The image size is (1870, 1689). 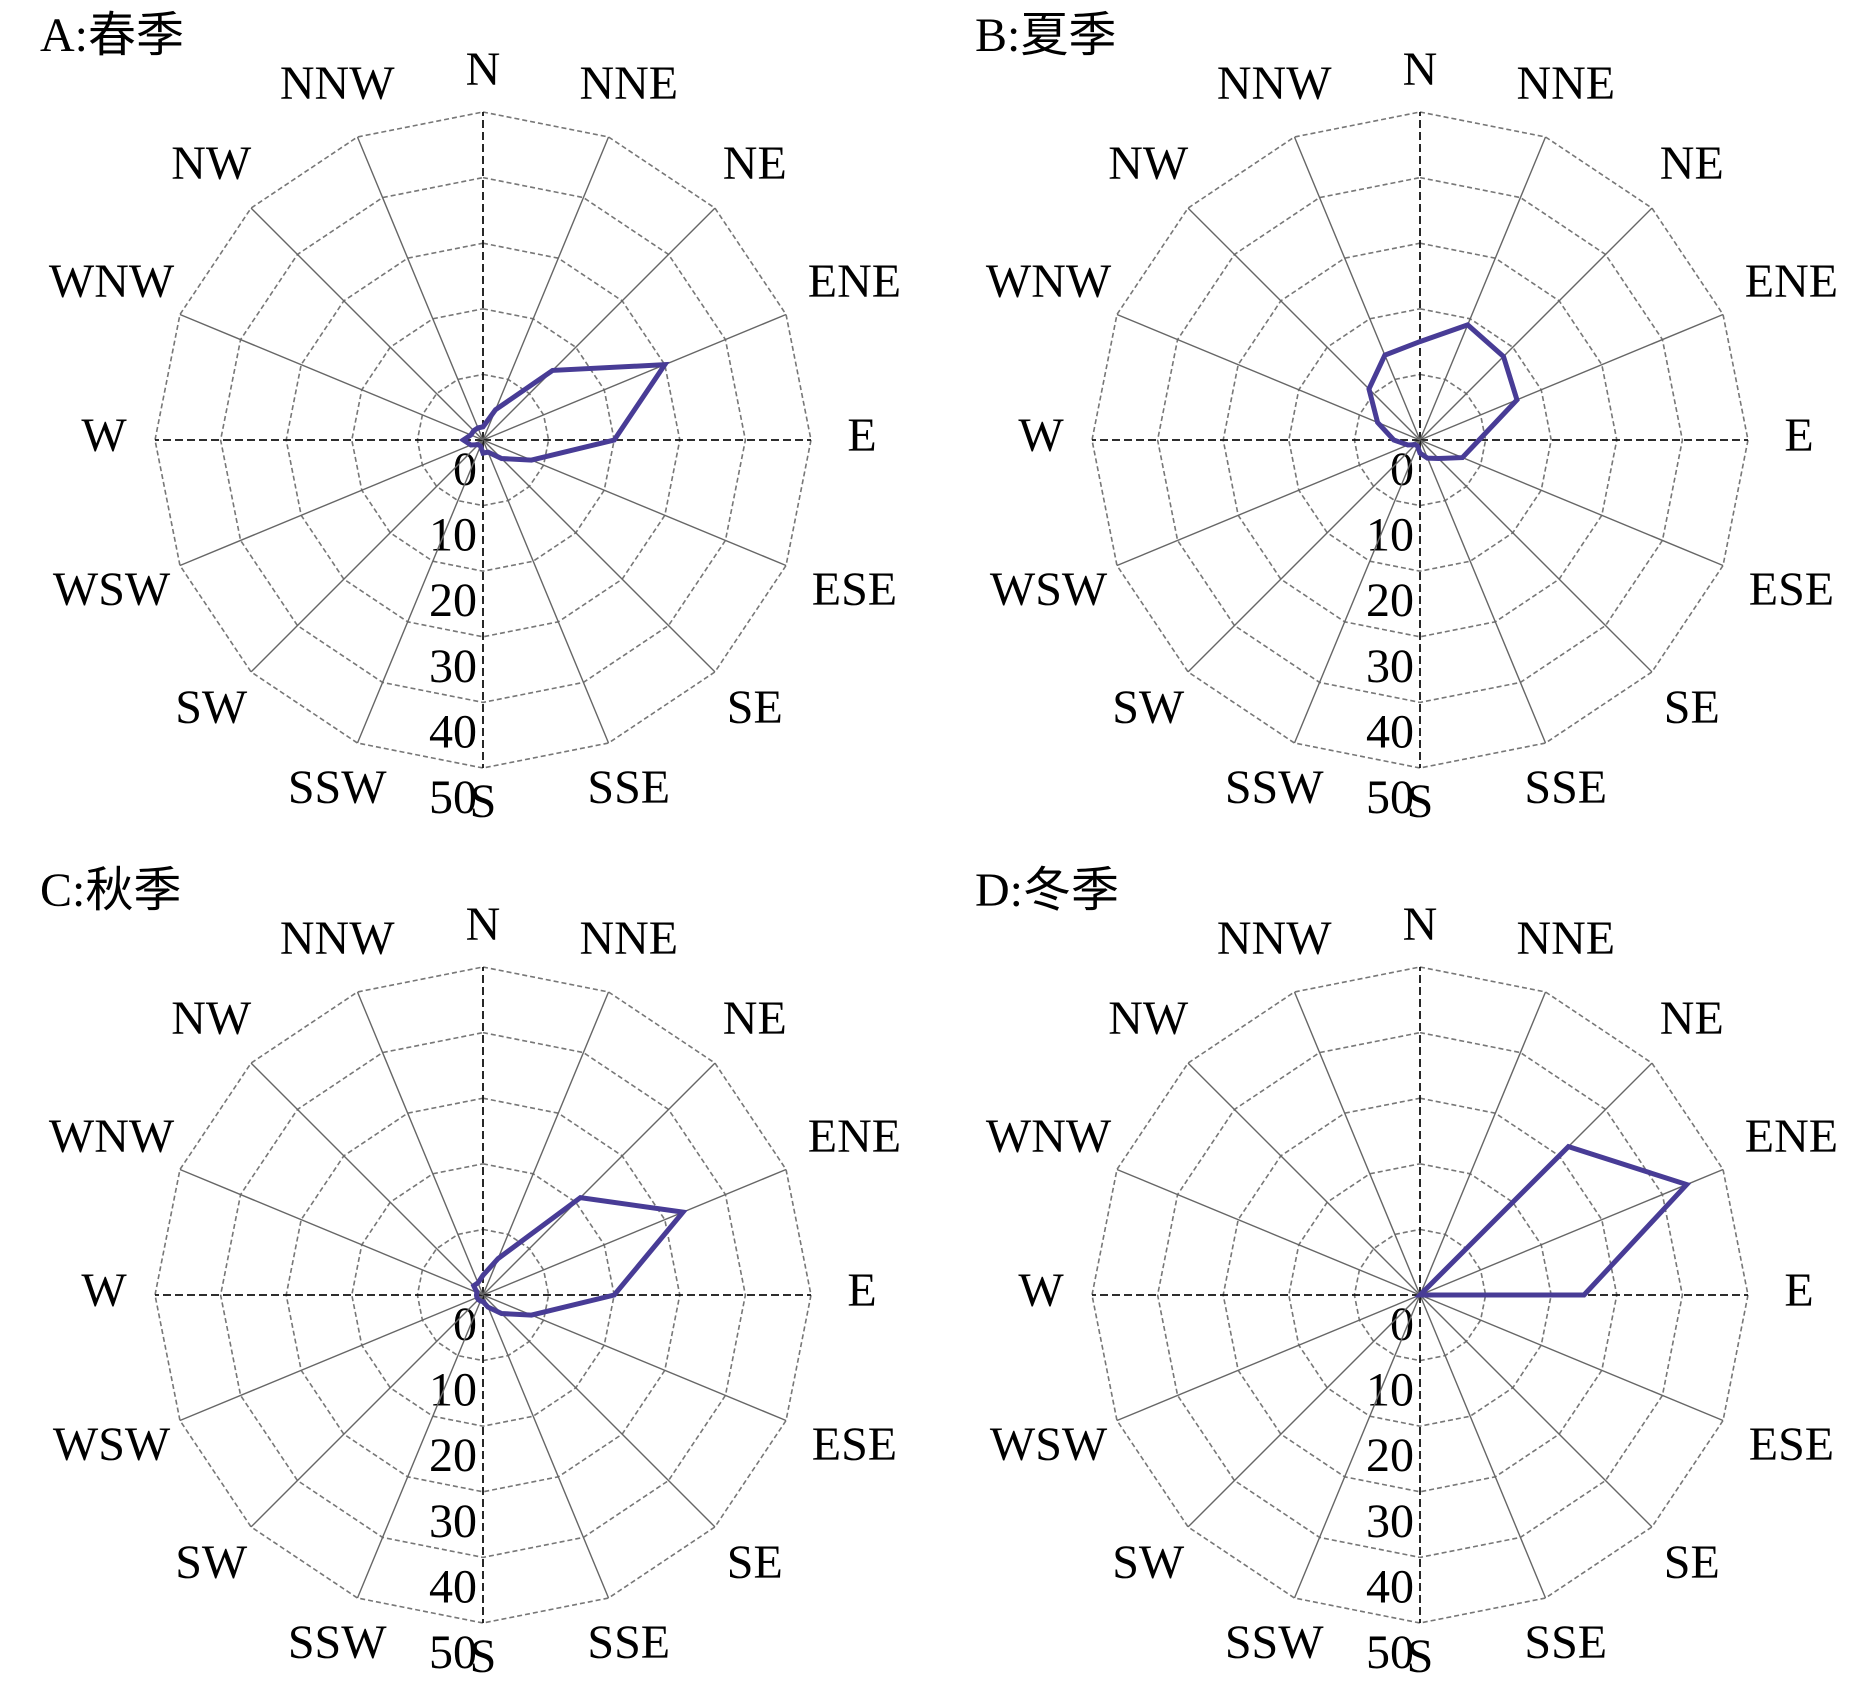 I want to click on direction-label: NNE, so click(x=628, y=83).